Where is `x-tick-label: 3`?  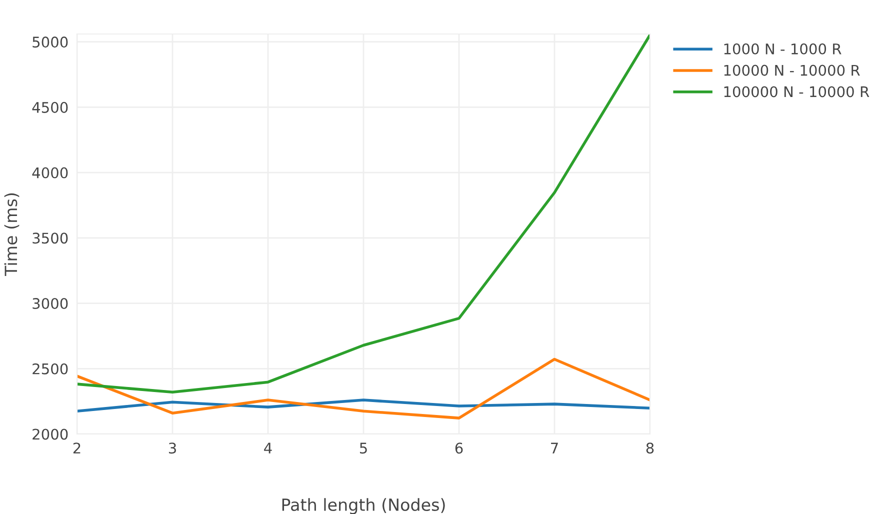 x-tick-label: 3 is located at coordinates (172, 448).